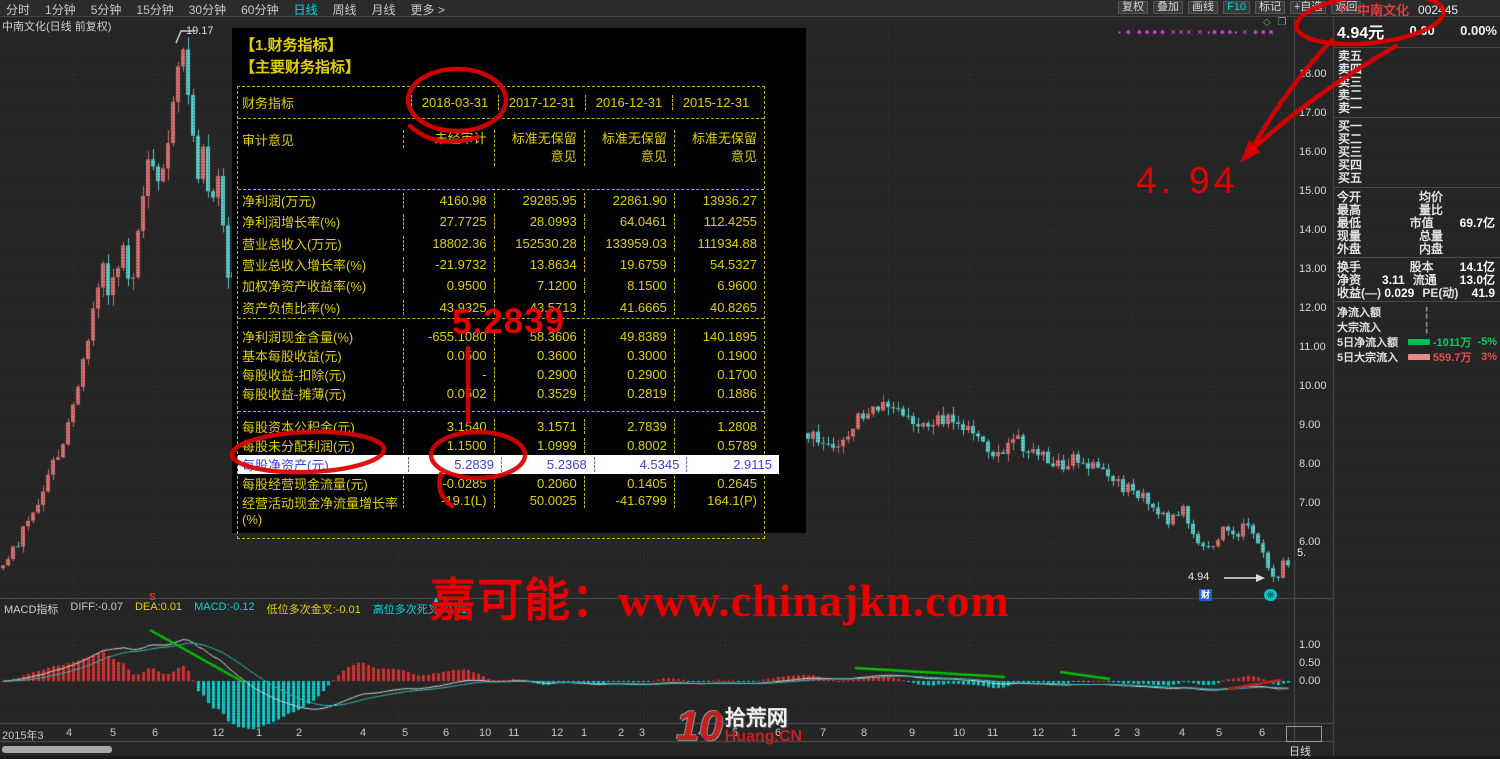 The height and width of the screenshot is (759, 1500). Describe the element at coordinates (718, 265) in the screenshot. I see `fin-cell: 54.5327` at that location.